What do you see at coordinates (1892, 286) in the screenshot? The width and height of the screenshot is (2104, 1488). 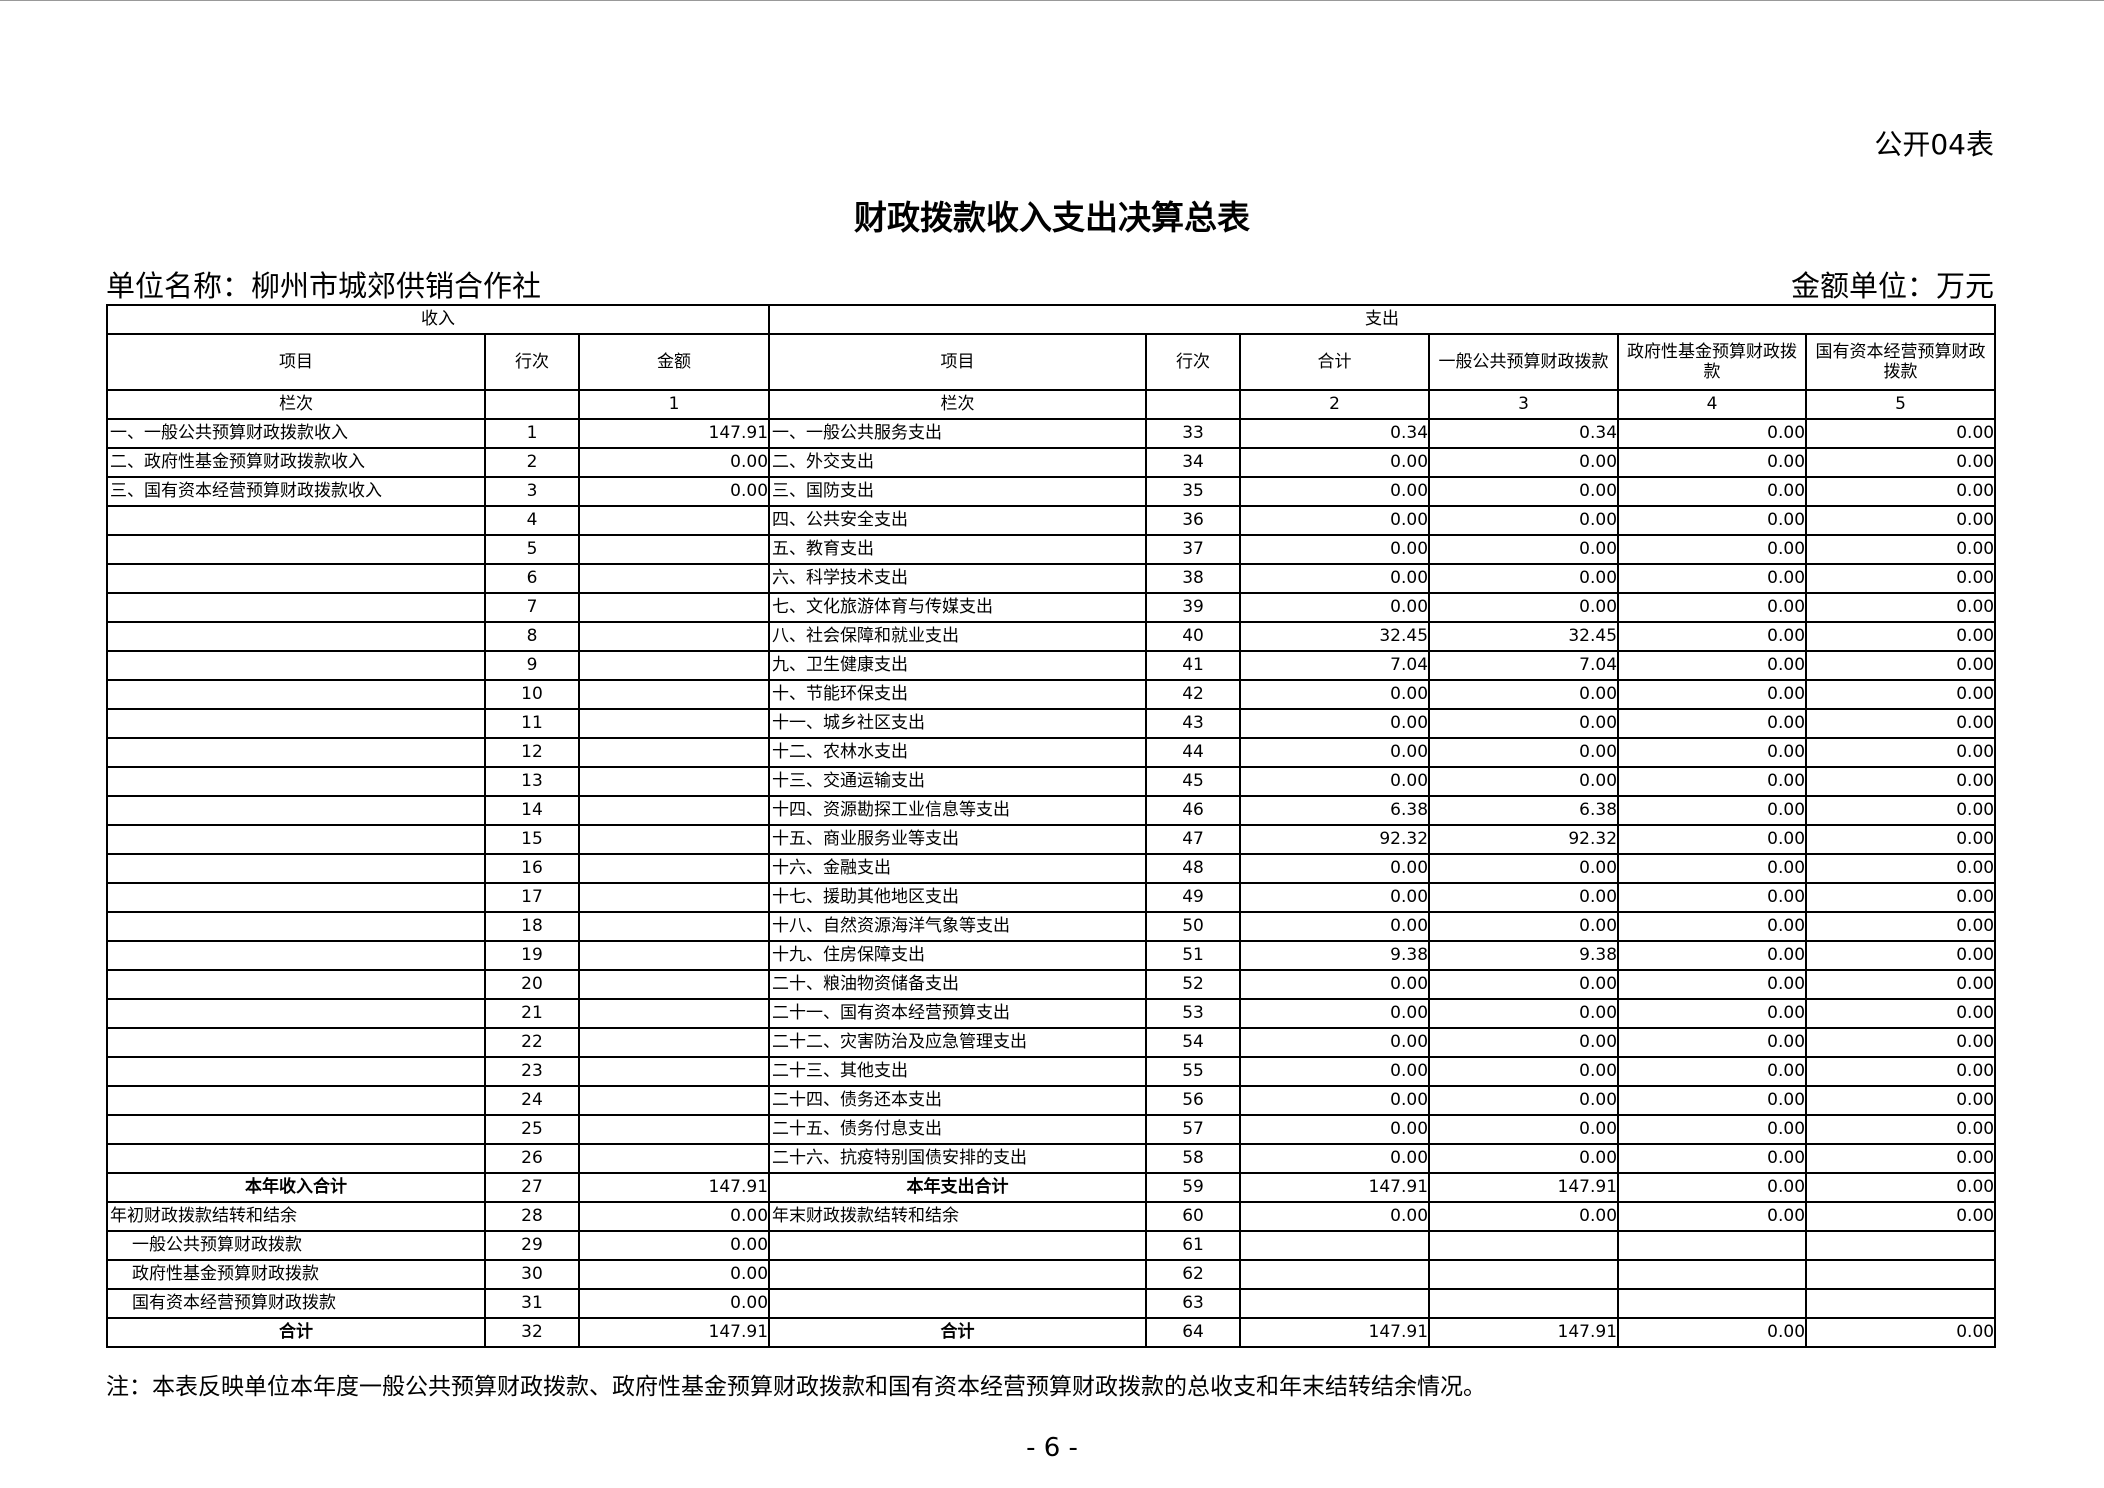 I see `money-unit: 金额单位：万元` at bounding box center [1892, 286].